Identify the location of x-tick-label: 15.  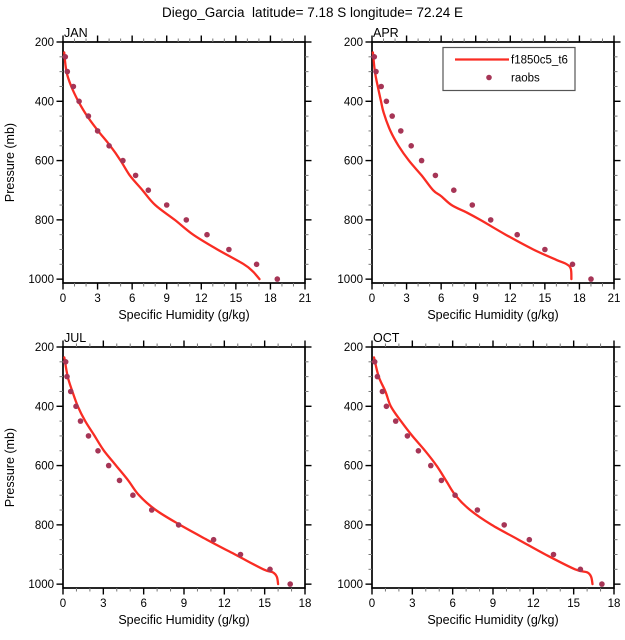
(235, 299).